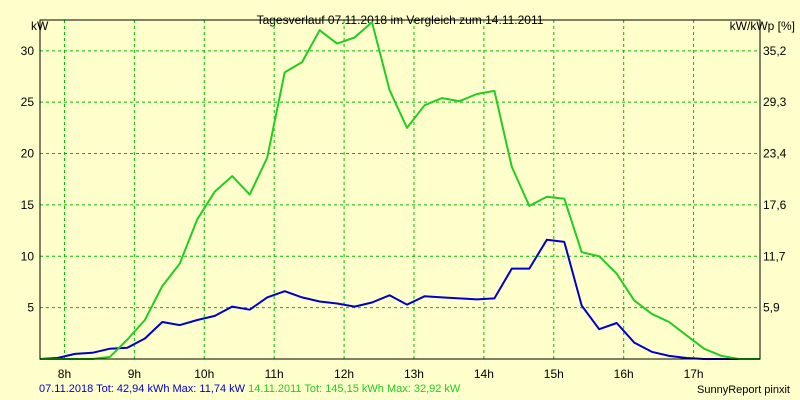 The width and height of the screenshot is (800, 400). What do you see at coordinates (775, 154) in the screenshot?
I see `y2-tick-label: 23,4` at bounding box center [775, 154].